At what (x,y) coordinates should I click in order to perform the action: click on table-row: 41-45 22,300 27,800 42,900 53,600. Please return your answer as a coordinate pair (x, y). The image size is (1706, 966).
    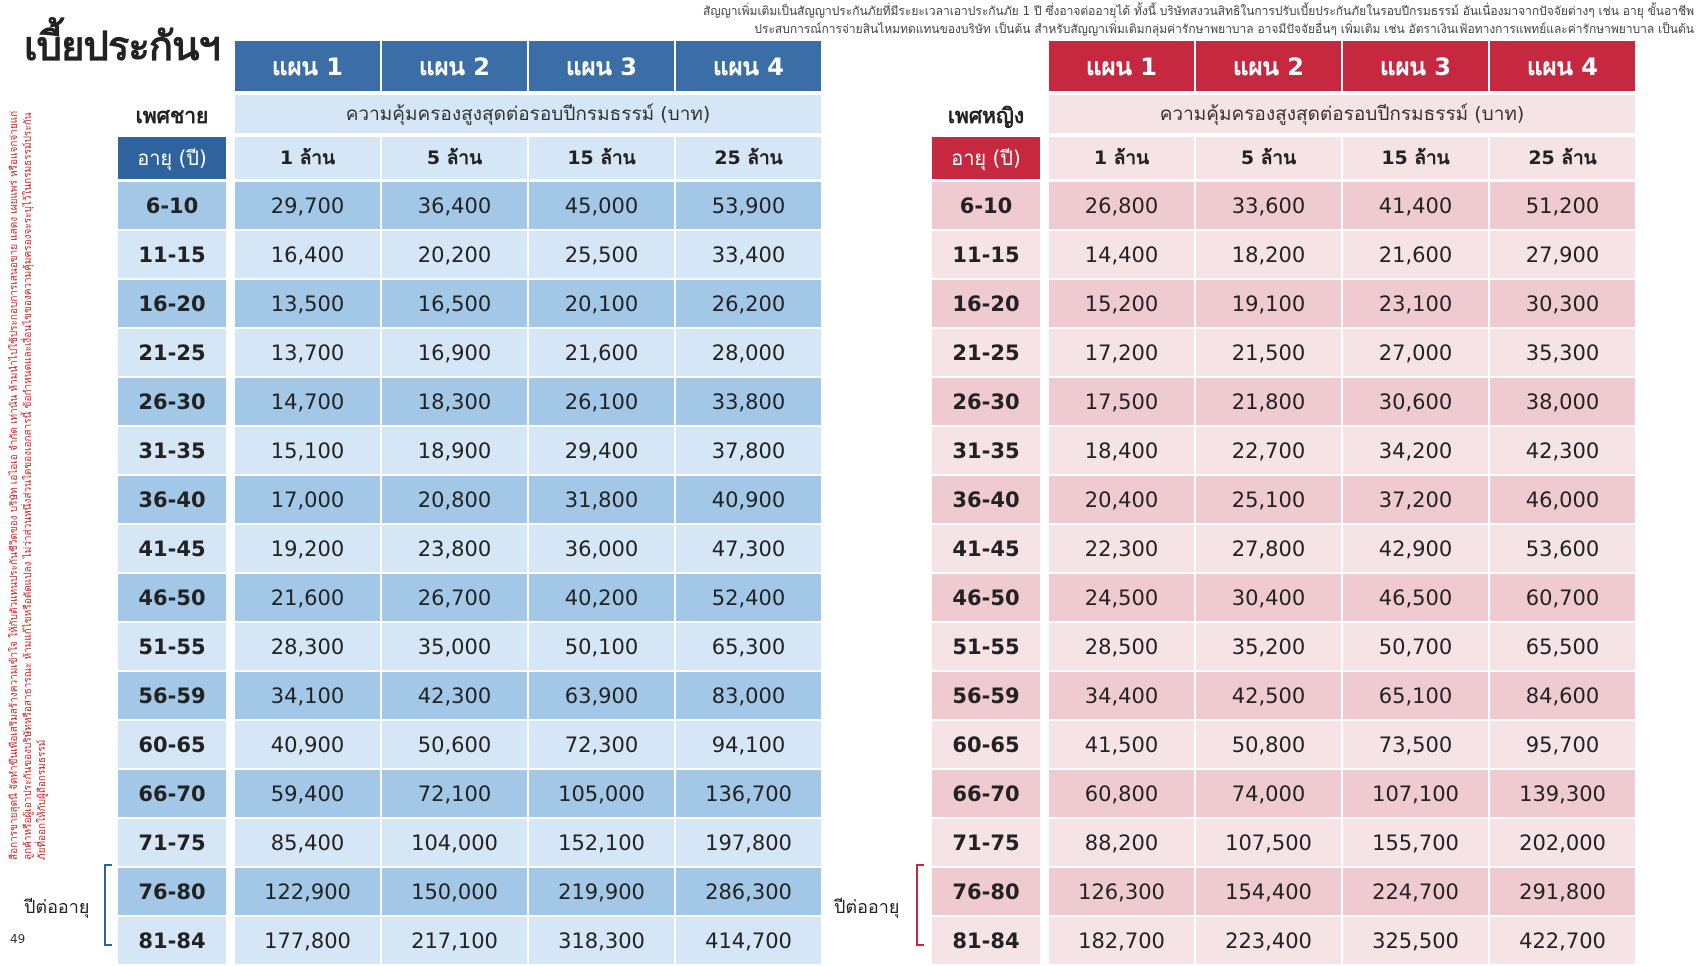
    Looking at the image, I should click on (1284, 548).